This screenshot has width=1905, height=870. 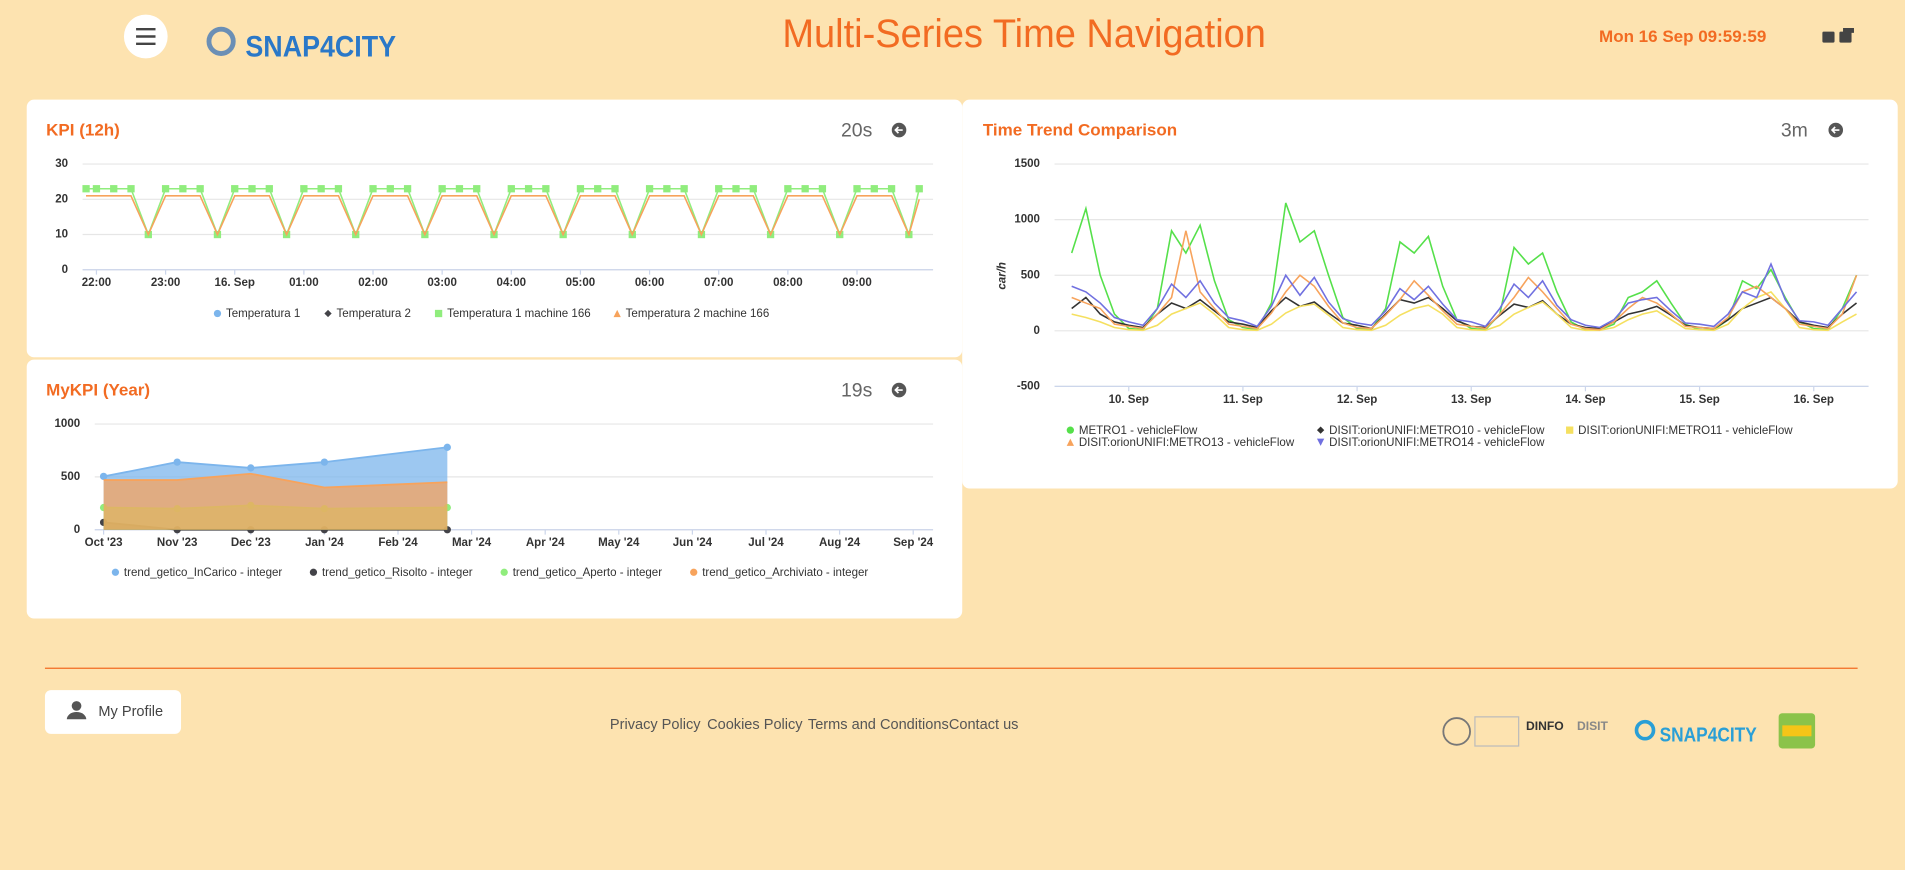 What do you see at coordinates (1024, 34) in the screenshot?
I see `page-title: Multi-Series Time Navigation` at bounding box center [1024, 34].